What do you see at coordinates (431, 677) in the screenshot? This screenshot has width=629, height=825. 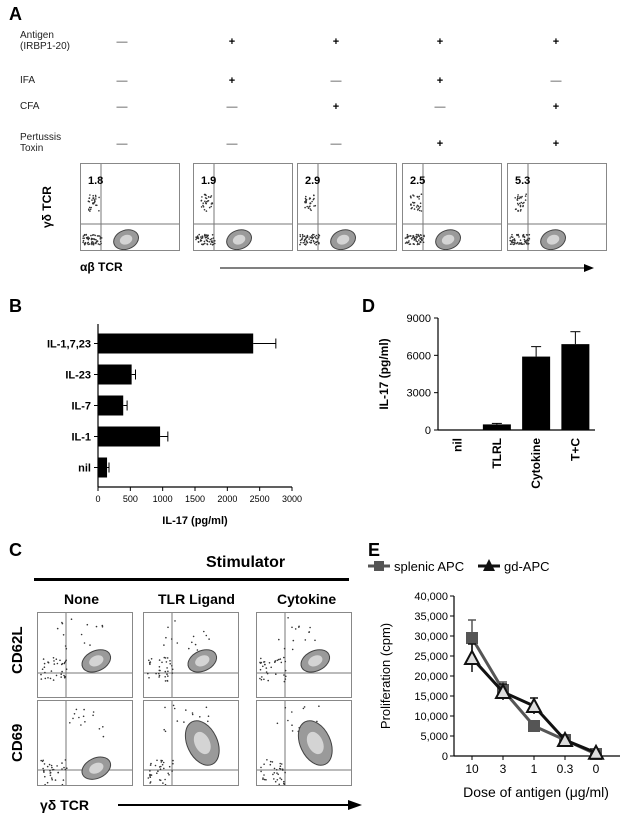 I see `y-tick-label: 20,000` at bounding box center [431, 677].